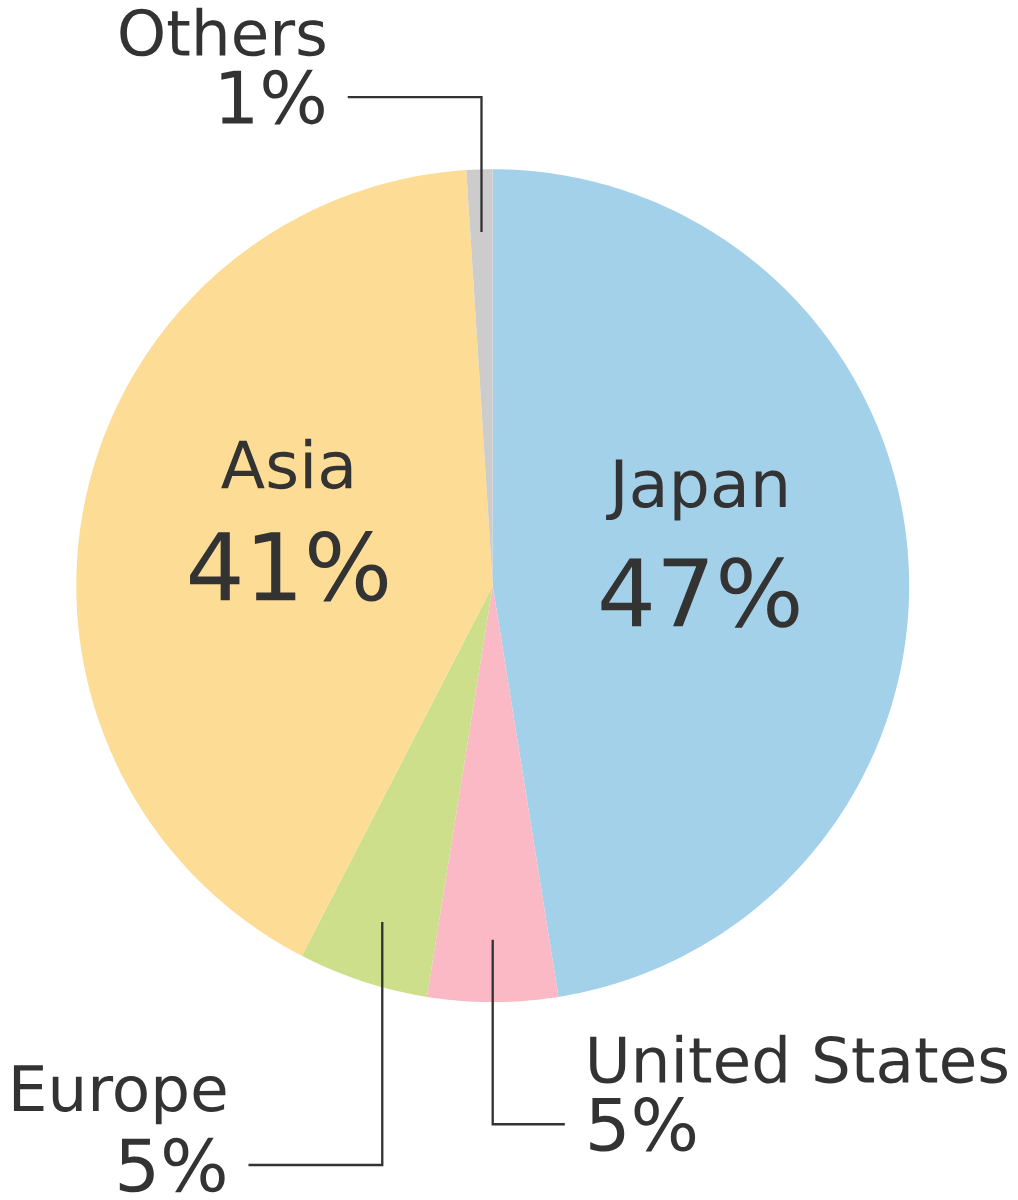 The image size is (1018, 1200). What do you see at coordinates (120, 1095) in the screenshot?
I see `slice-label: Europe` at bounding box center [120, 1095].